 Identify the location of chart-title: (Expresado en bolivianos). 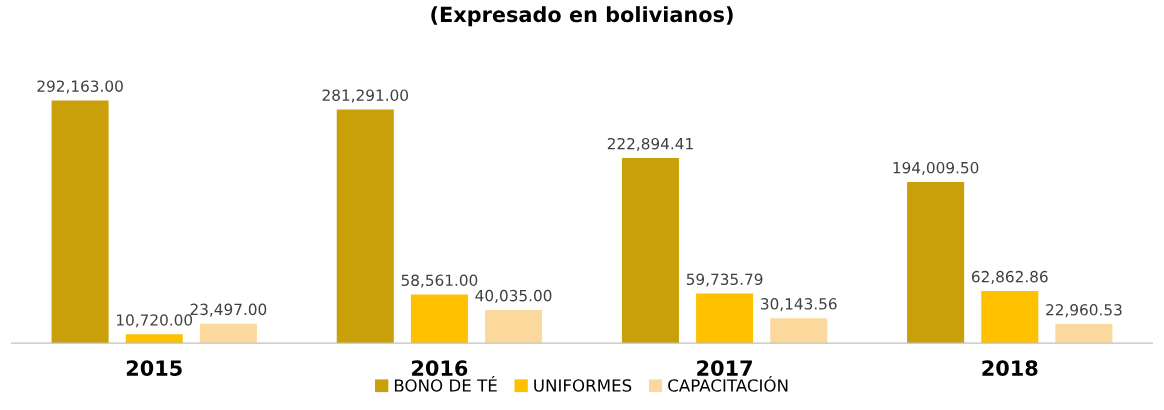
(582, 16).